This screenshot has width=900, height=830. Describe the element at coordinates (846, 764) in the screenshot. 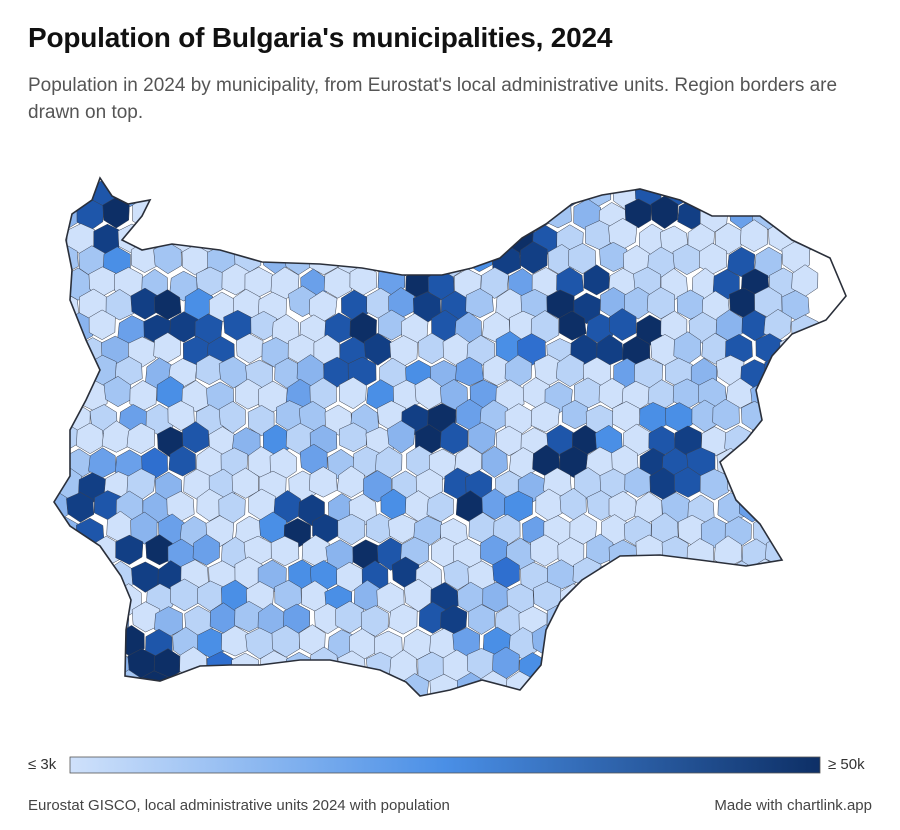

I see `legend-max: ≥ 50k` at that location.